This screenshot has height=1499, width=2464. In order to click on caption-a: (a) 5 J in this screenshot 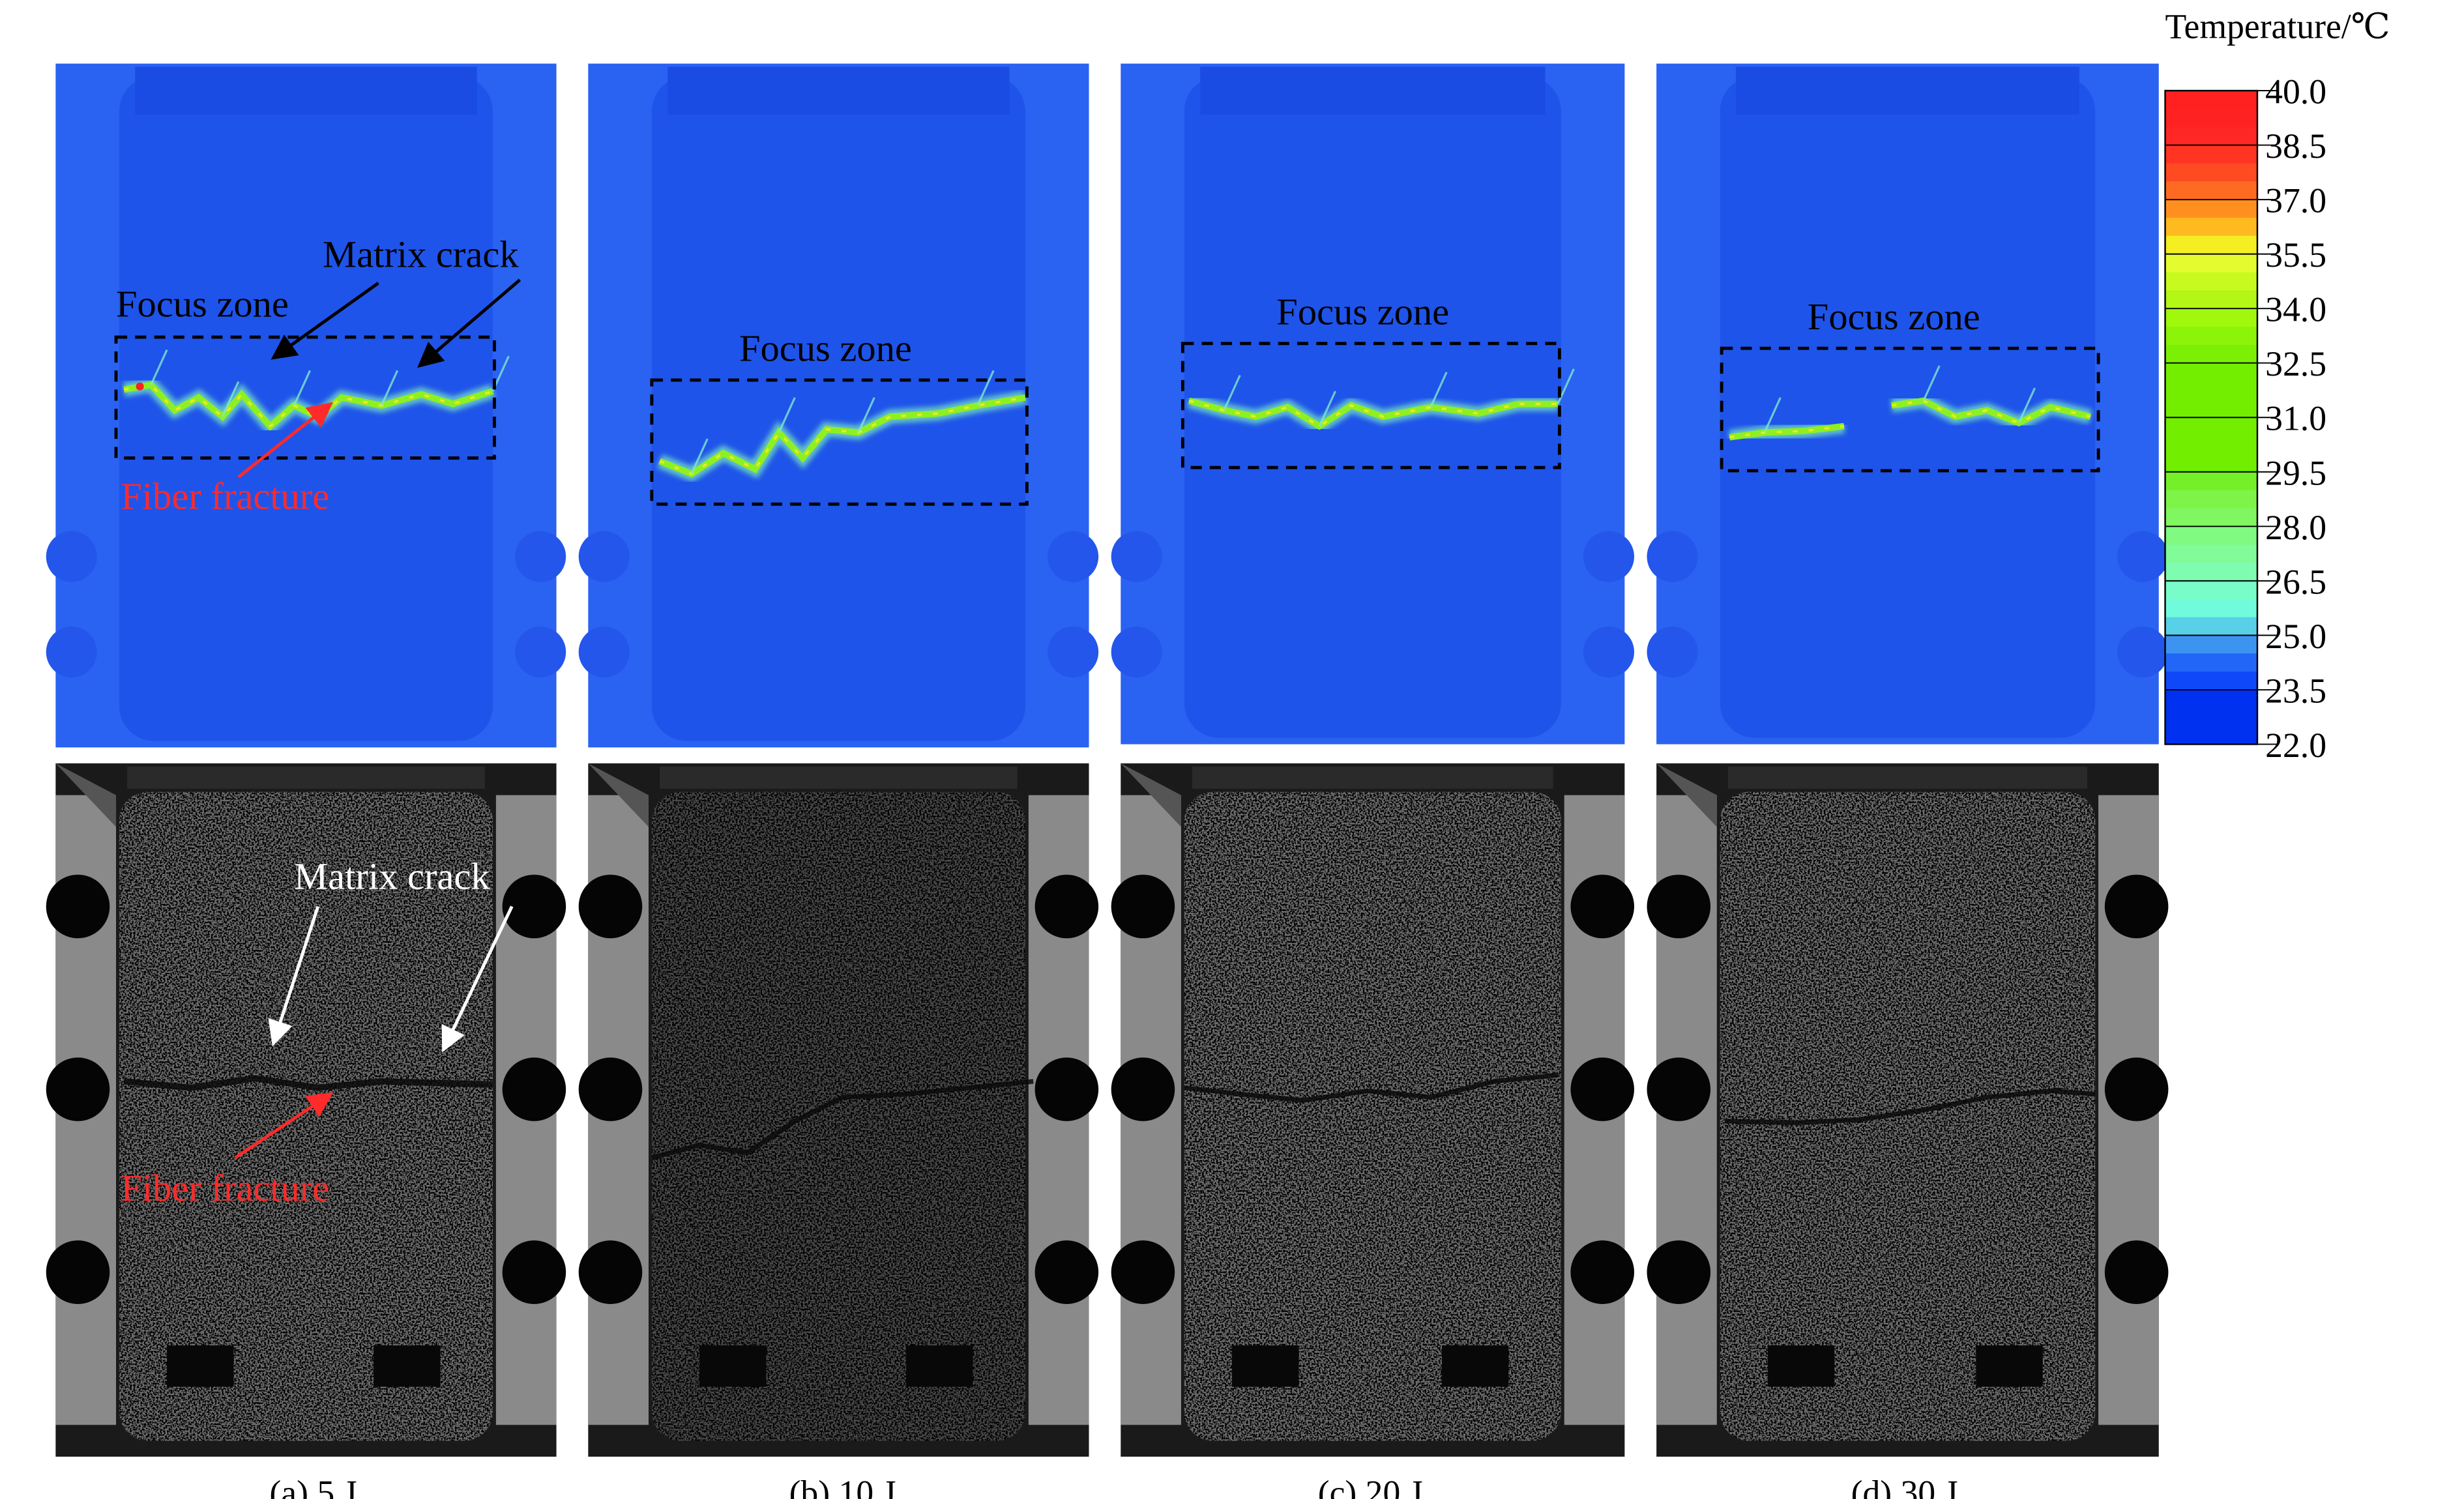, I will do `click(313, 1486)`.